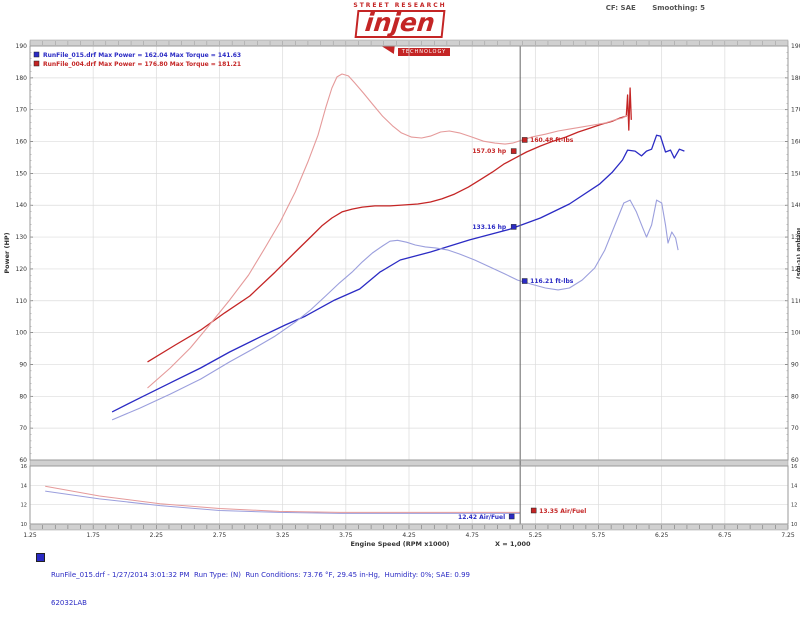 This screenshot has width=800, height=617. Describe the element at coordinates (489, 151) in the screenshot. I see `cursor-value-label: 157.03 hp` at that location.